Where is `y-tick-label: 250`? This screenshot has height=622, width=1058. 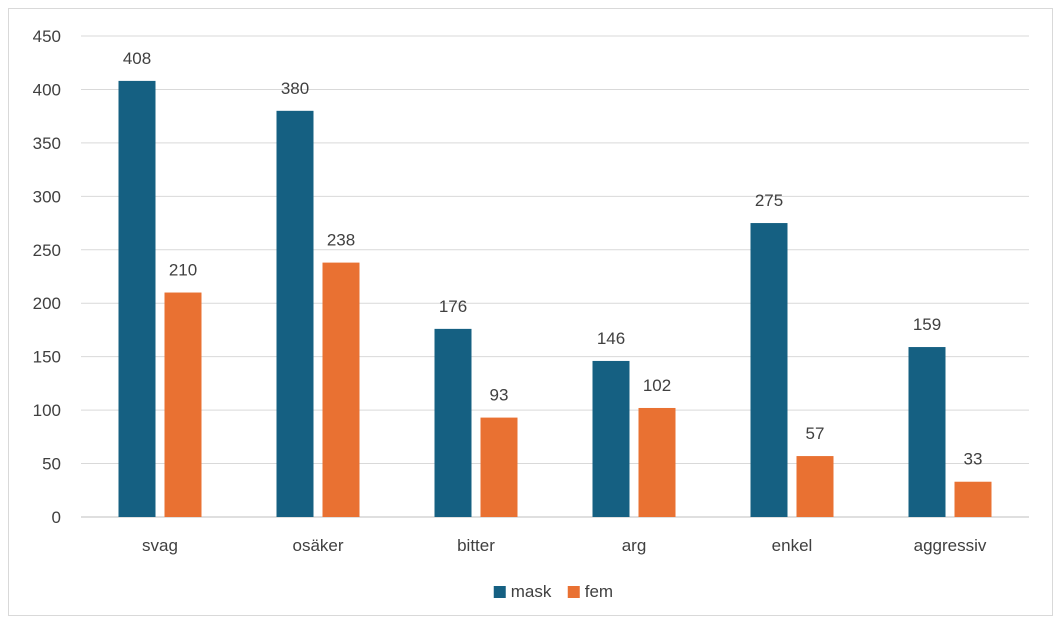
y-tick-label: 250 is located at coordinates (47, 250).